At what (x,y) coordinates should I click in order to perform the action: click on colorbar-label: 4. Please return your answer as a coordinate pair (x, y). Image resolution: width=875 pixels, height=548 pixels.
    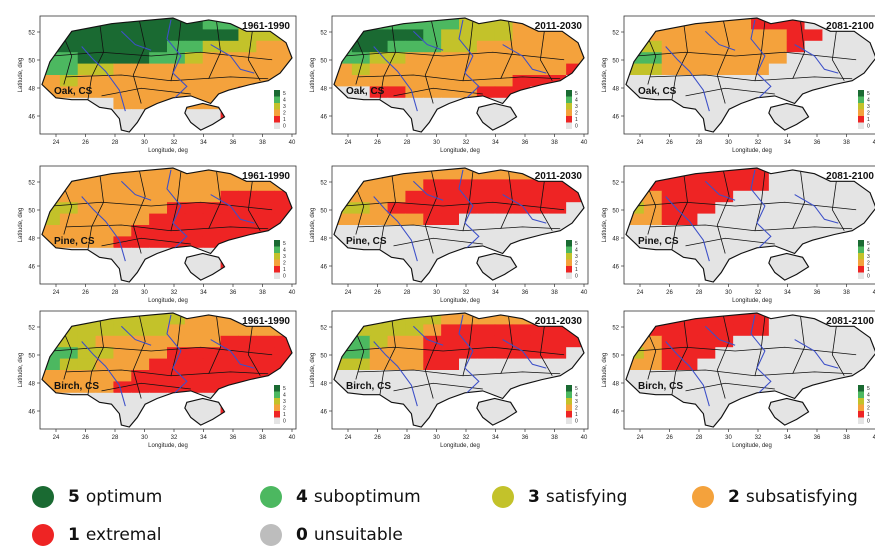
    Looking at the image, I should click on (868, 101).